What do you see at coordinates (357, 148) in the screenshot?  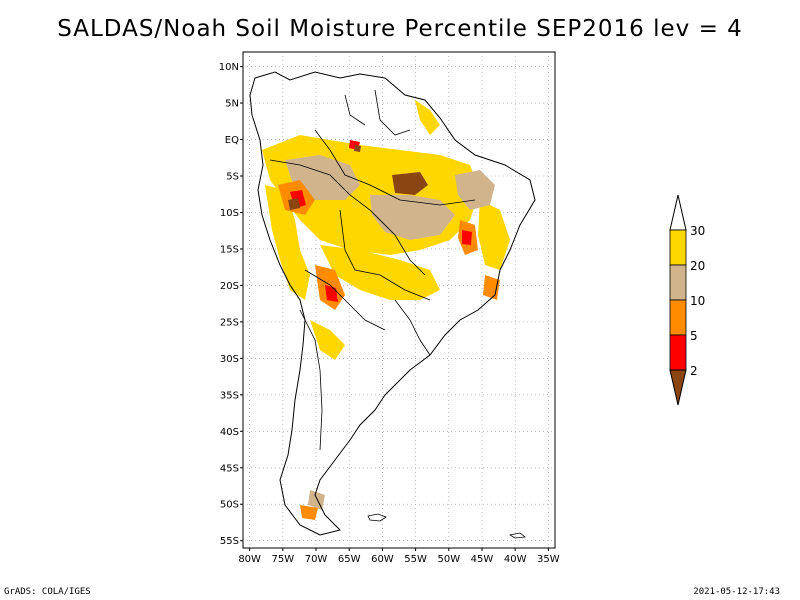 I see `field-brown-north` at bounding box center [357, 148].